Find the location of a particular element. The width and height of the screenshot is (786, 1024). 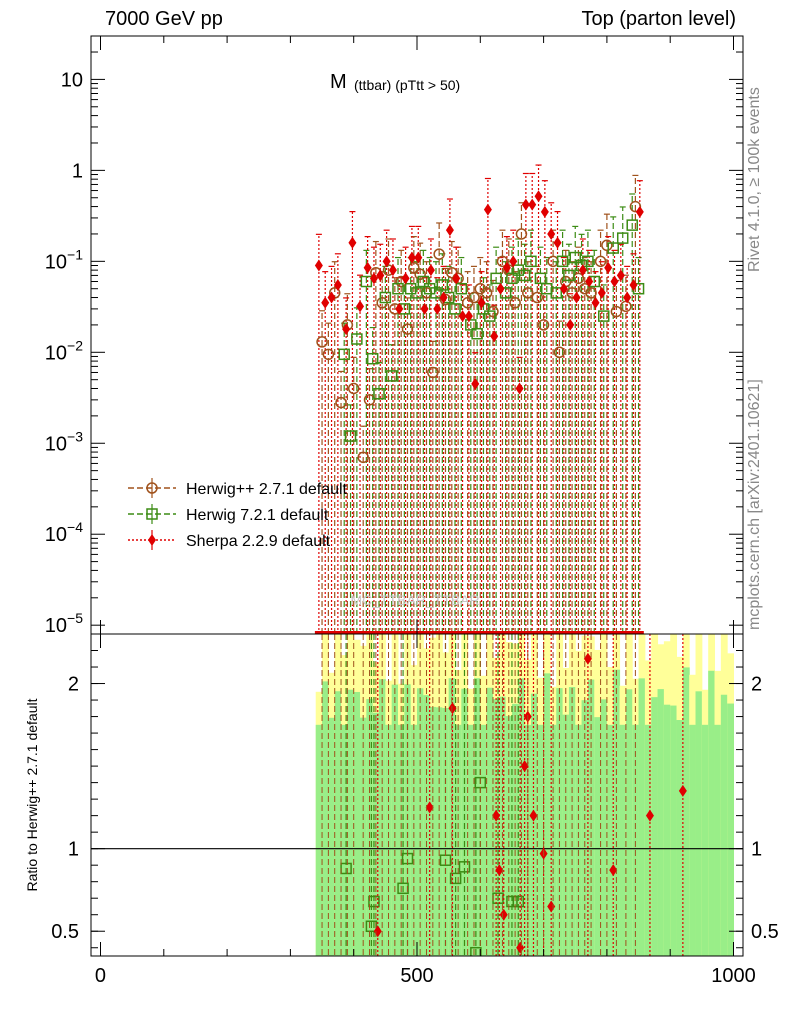

ratio-y-tick-label-right: 1 is located at coordinates (756, 850).